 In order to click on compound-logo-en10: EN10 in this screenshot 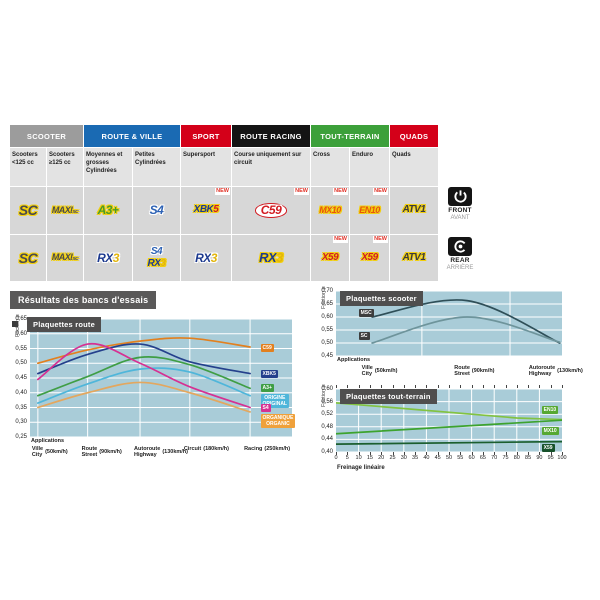, I will do `click(369, 209)`.